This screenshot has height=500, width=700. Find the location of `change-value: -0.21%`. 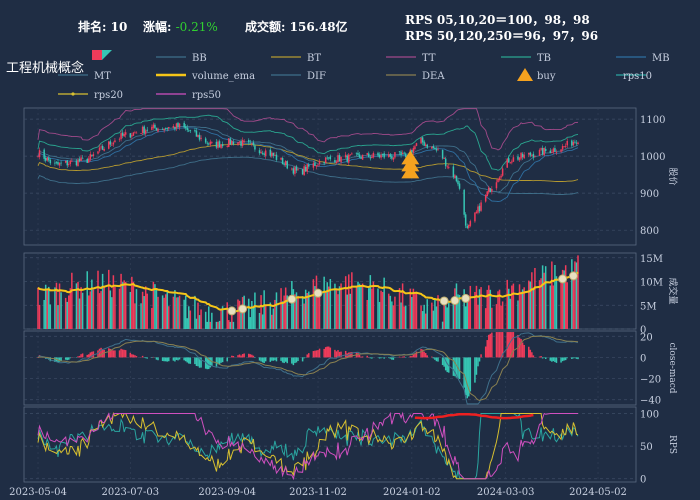

change-value: -0.21% is located at coordinates (196, 27).